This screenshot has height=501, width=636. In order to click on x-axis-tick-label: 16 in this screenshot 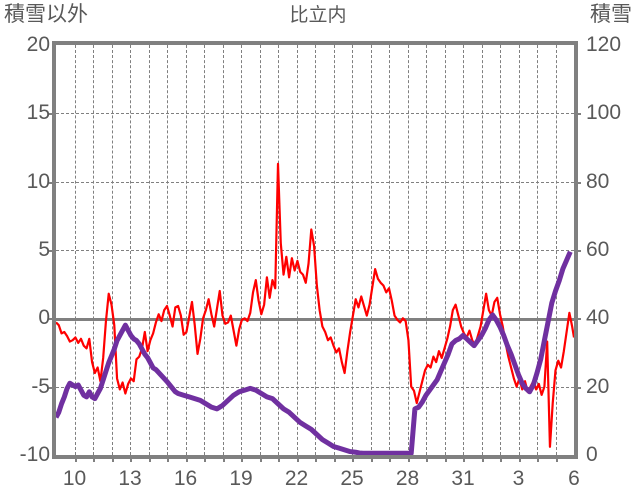, I will do `click(185, 478)`.